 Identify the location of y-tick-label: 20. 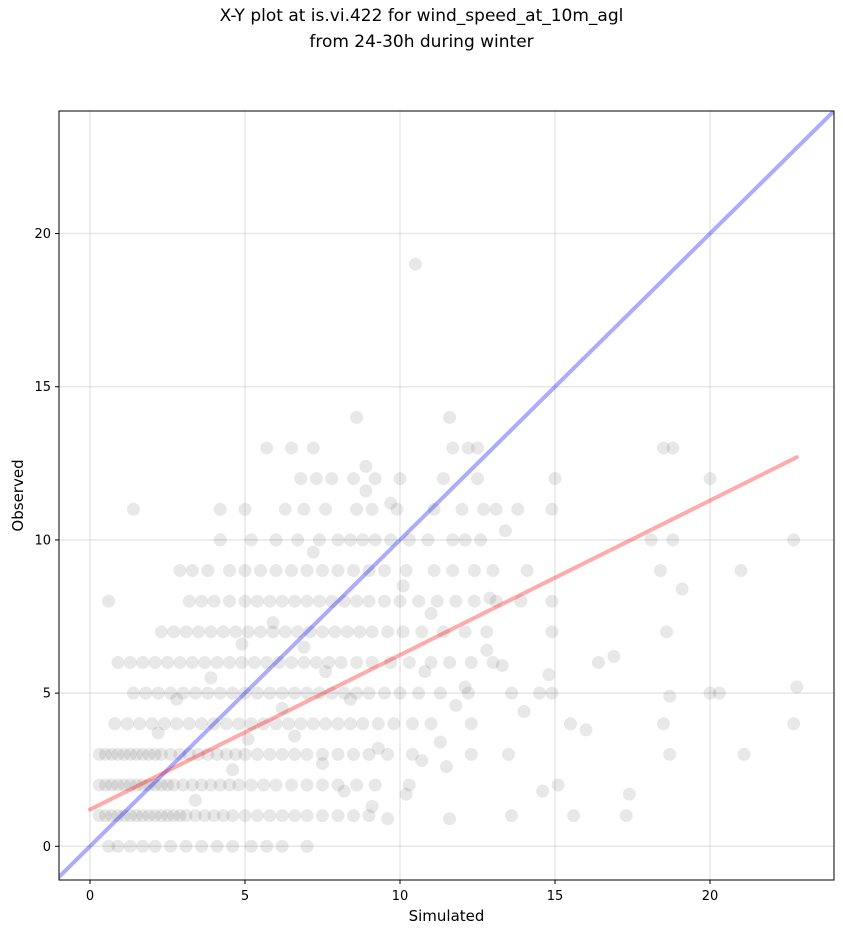
(42, 234).